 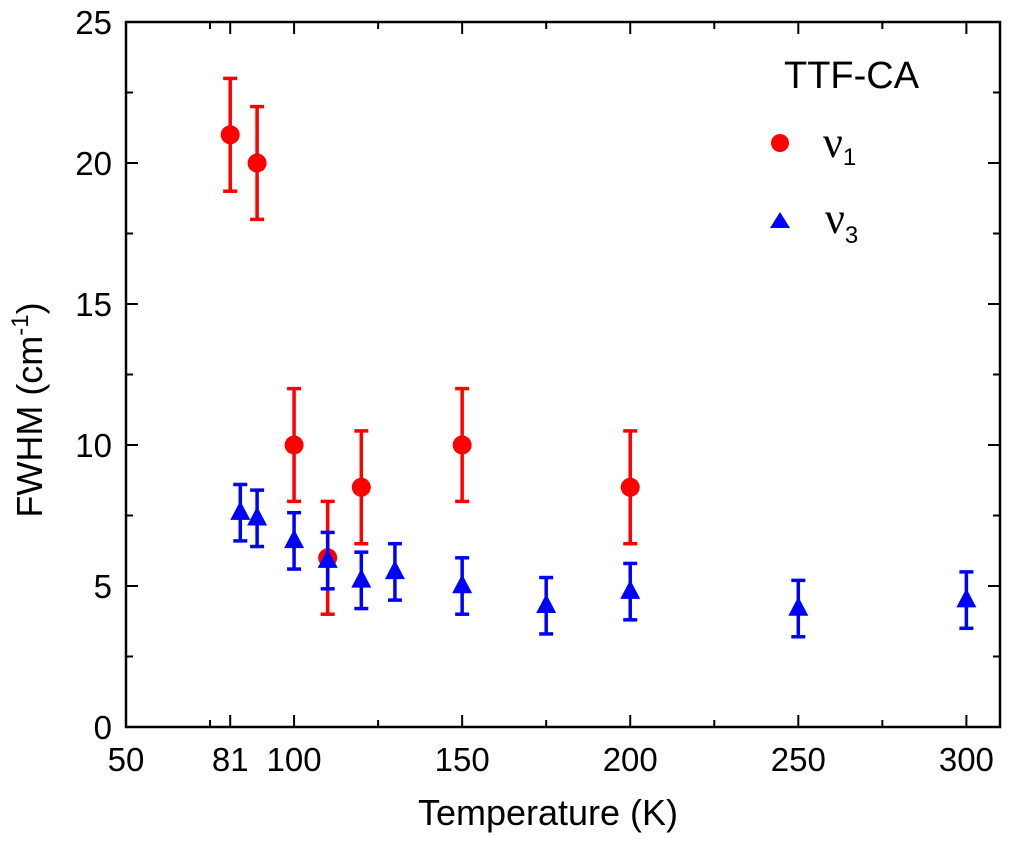 What do you see at coordinates (103, 727) in the screenshot?
I see `y-tick-label-0: 0` at bounding box center [103, 727].